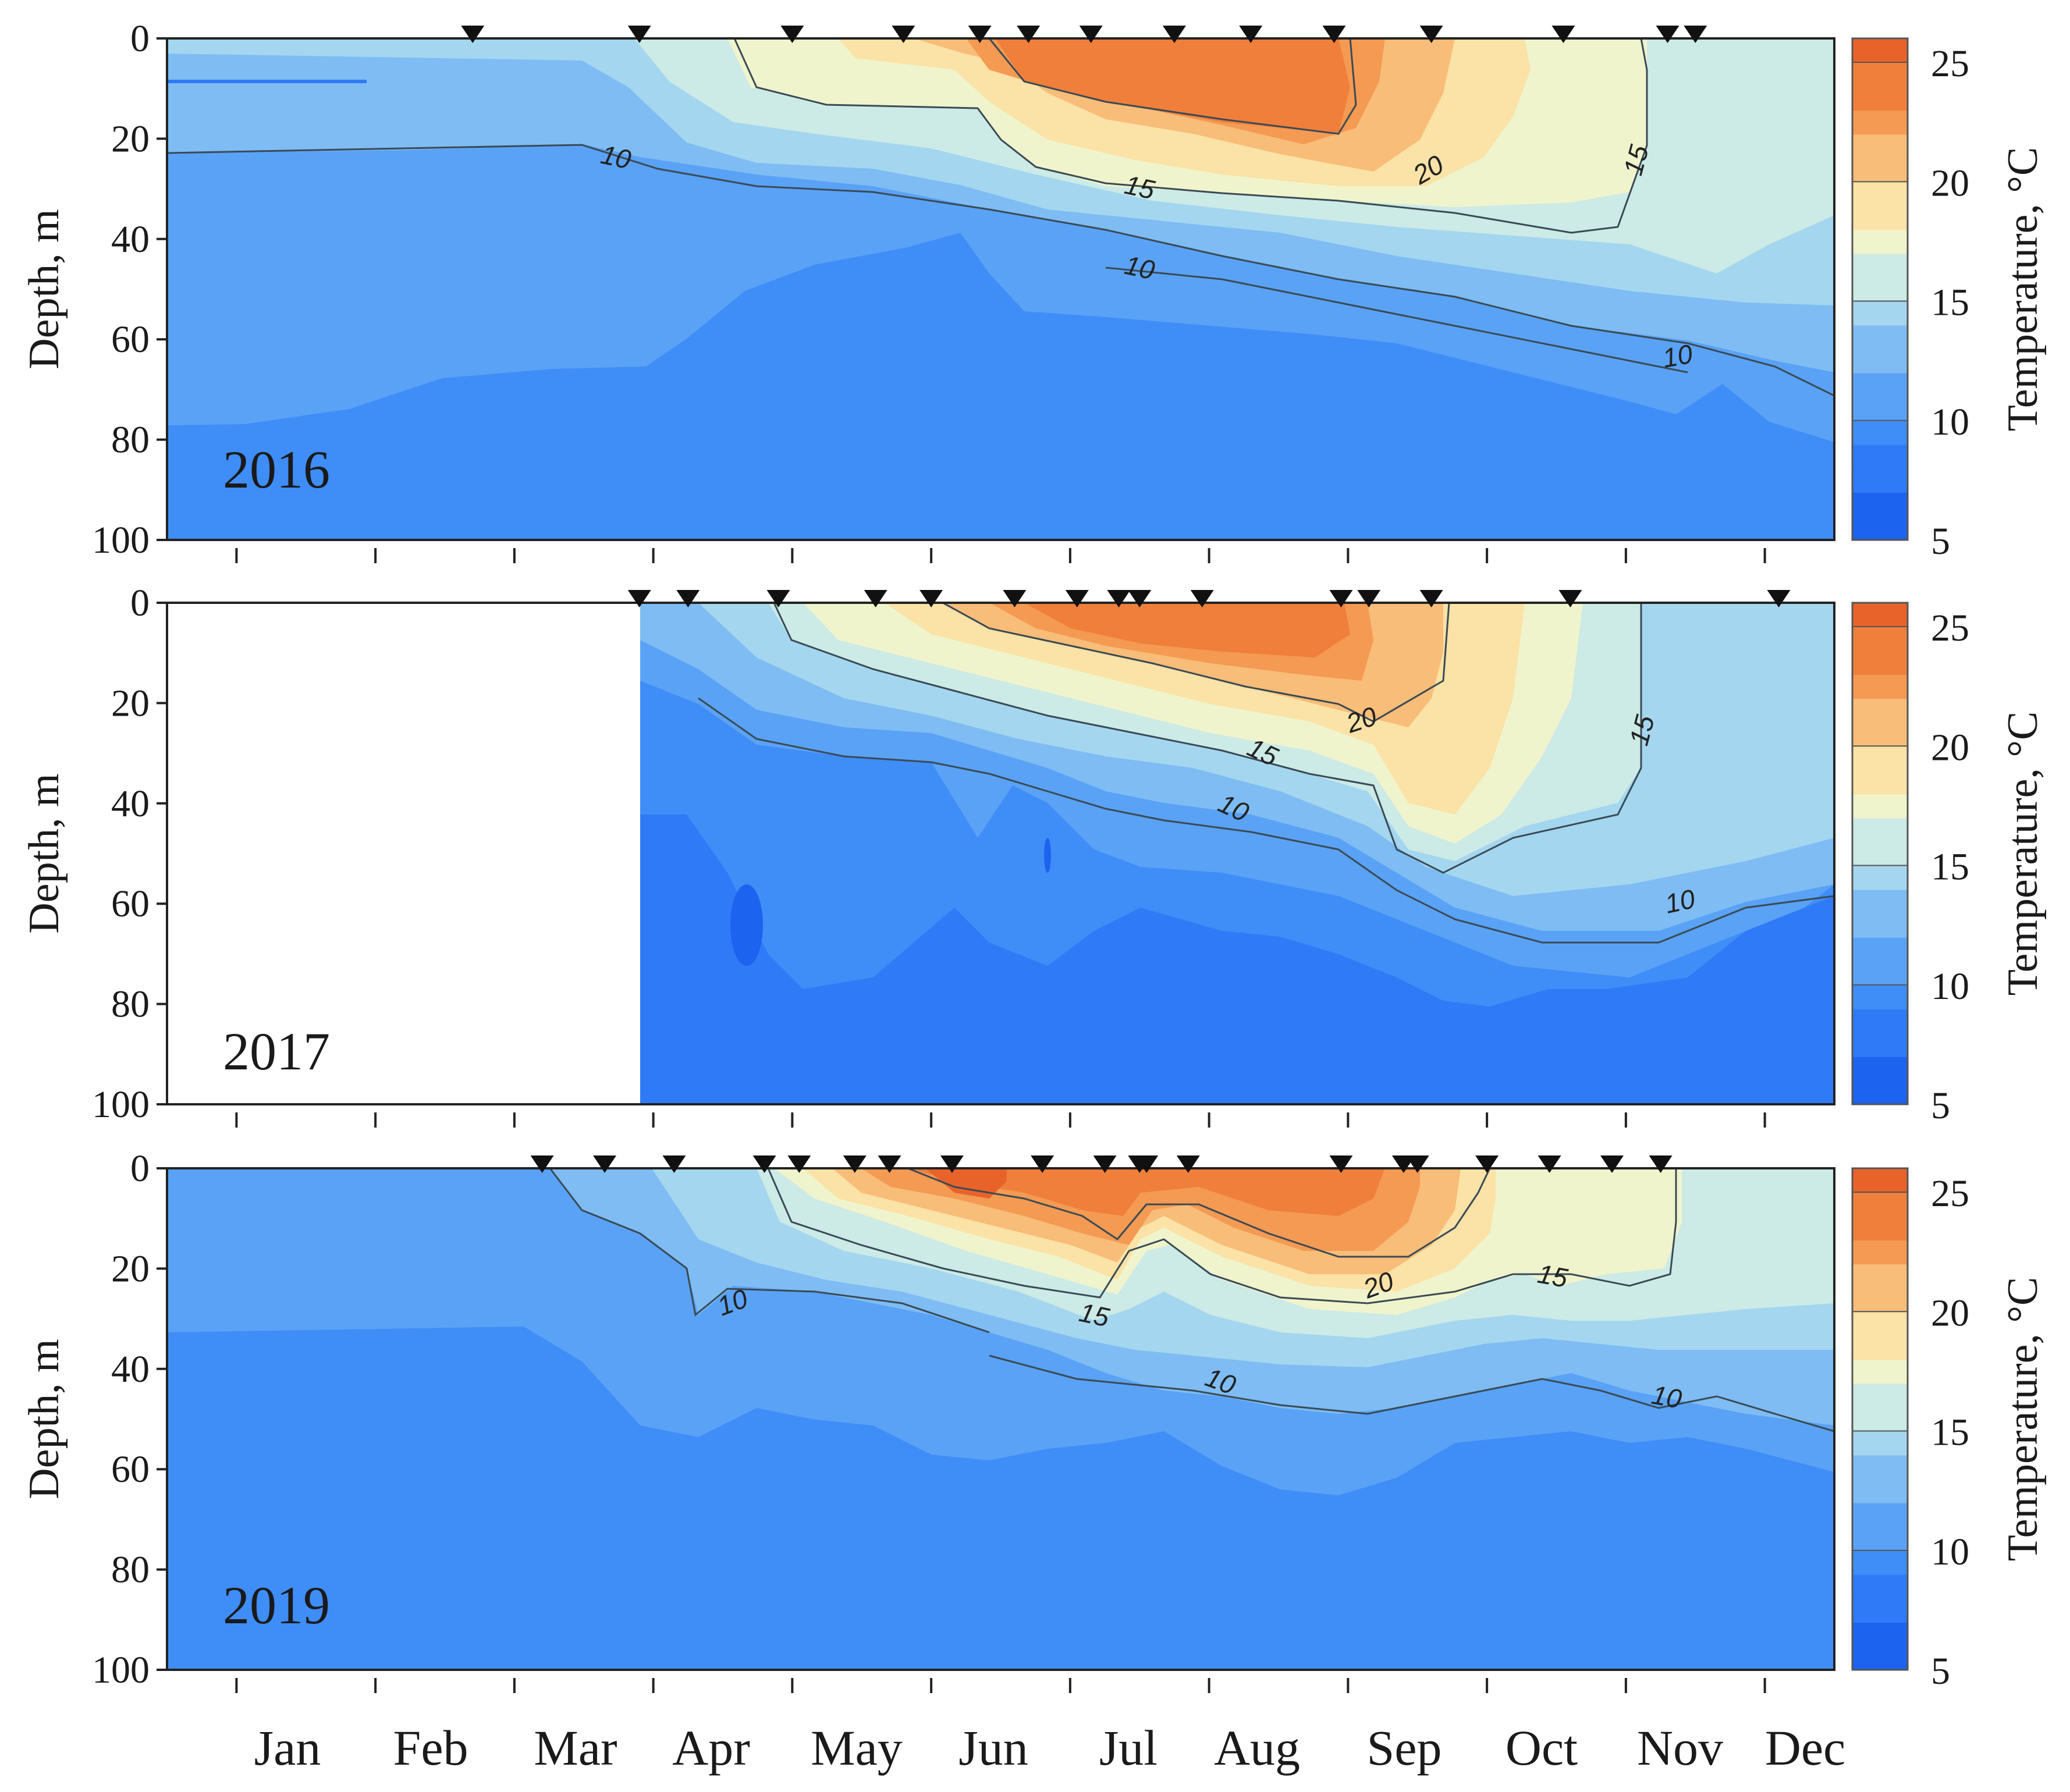 Image resolution: width=2070 pixels, height=1792 pixels. What do you see at coordinates (1140, 187) in the screenshot?
I see `contour-label-2016-2: 15` at bounding box center [1140, 187].